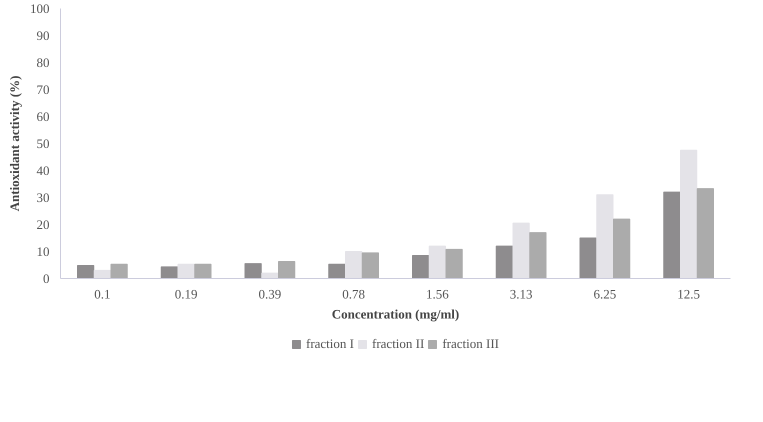  I want to click on y-tick-label: 50, so click(43, 143).